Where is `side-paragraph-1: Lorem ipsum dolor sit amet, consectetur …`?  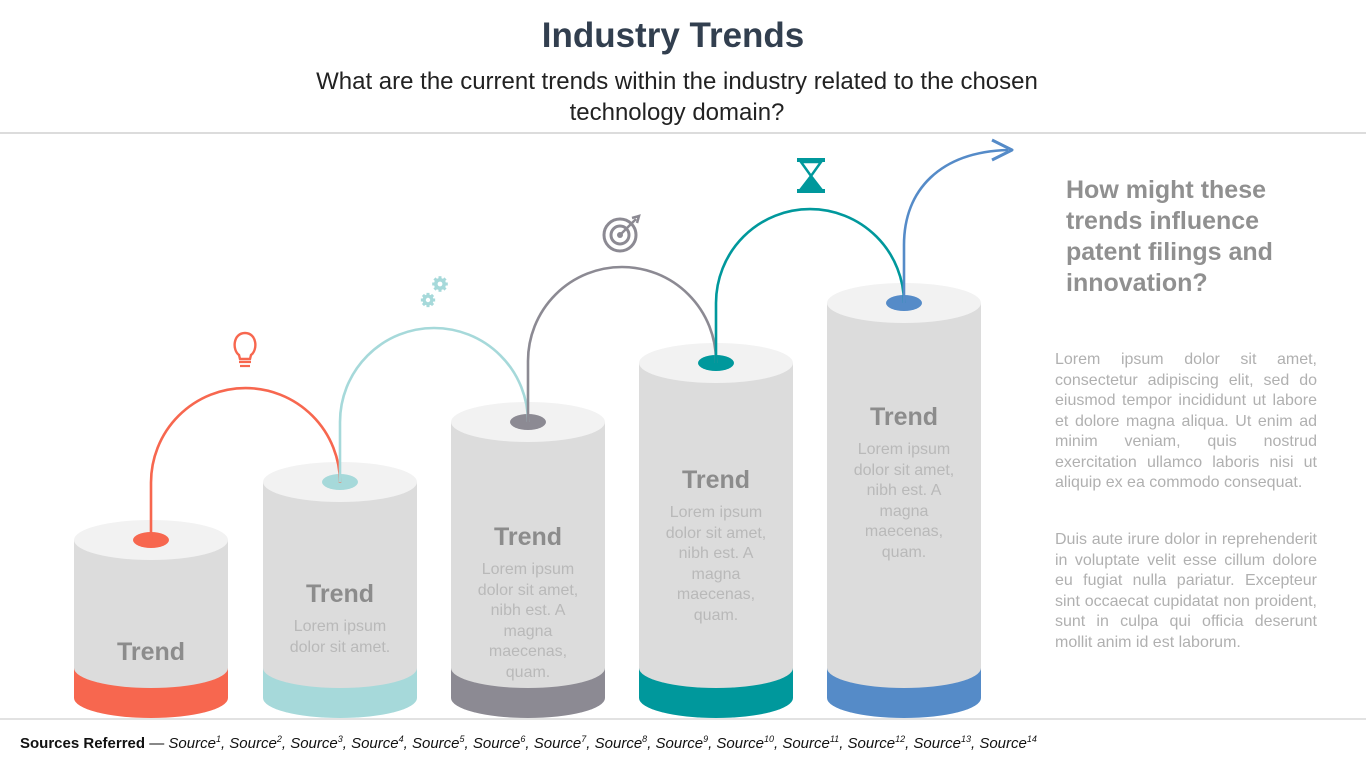
side-paragraph-1: Lorem ipsum dolor sit amet, consectetur … is located at coordinates (1186, 421).